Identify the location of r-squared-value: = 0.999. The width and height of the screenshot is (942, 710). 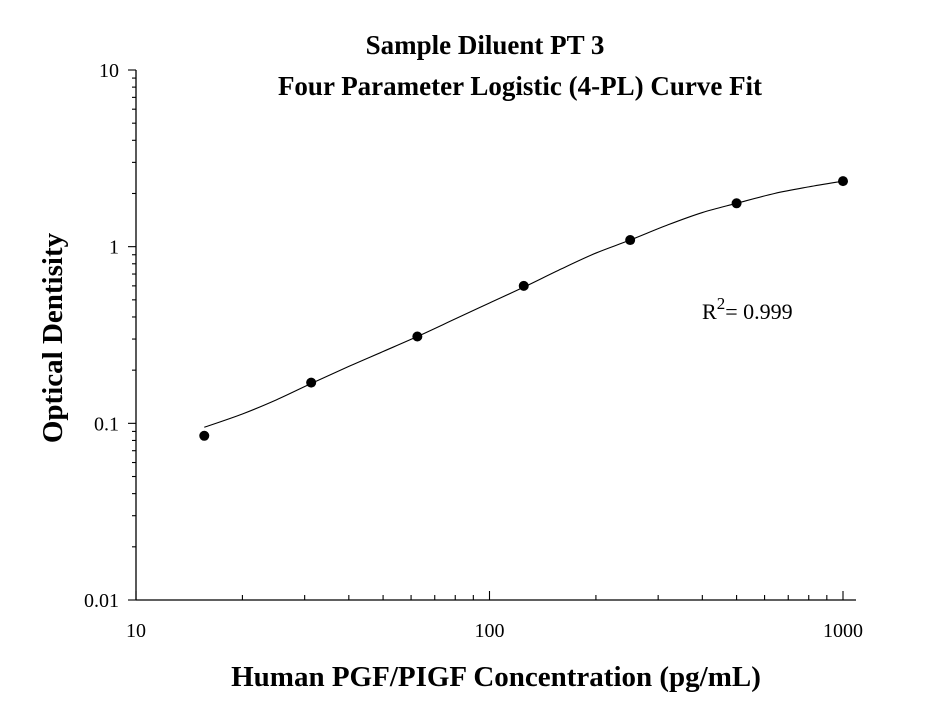
(758, 311).